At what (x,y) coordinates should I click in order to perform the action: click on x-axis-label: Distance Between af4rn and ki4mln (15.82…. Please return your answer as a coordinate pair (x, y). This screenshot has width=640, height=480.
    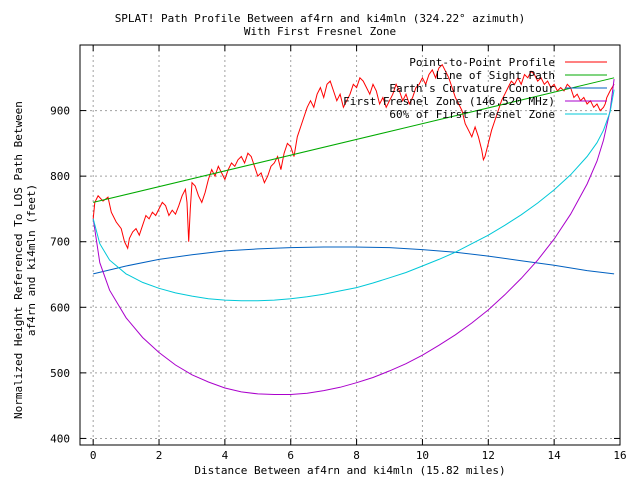
    Looking at the image, I should click on (350, 470).